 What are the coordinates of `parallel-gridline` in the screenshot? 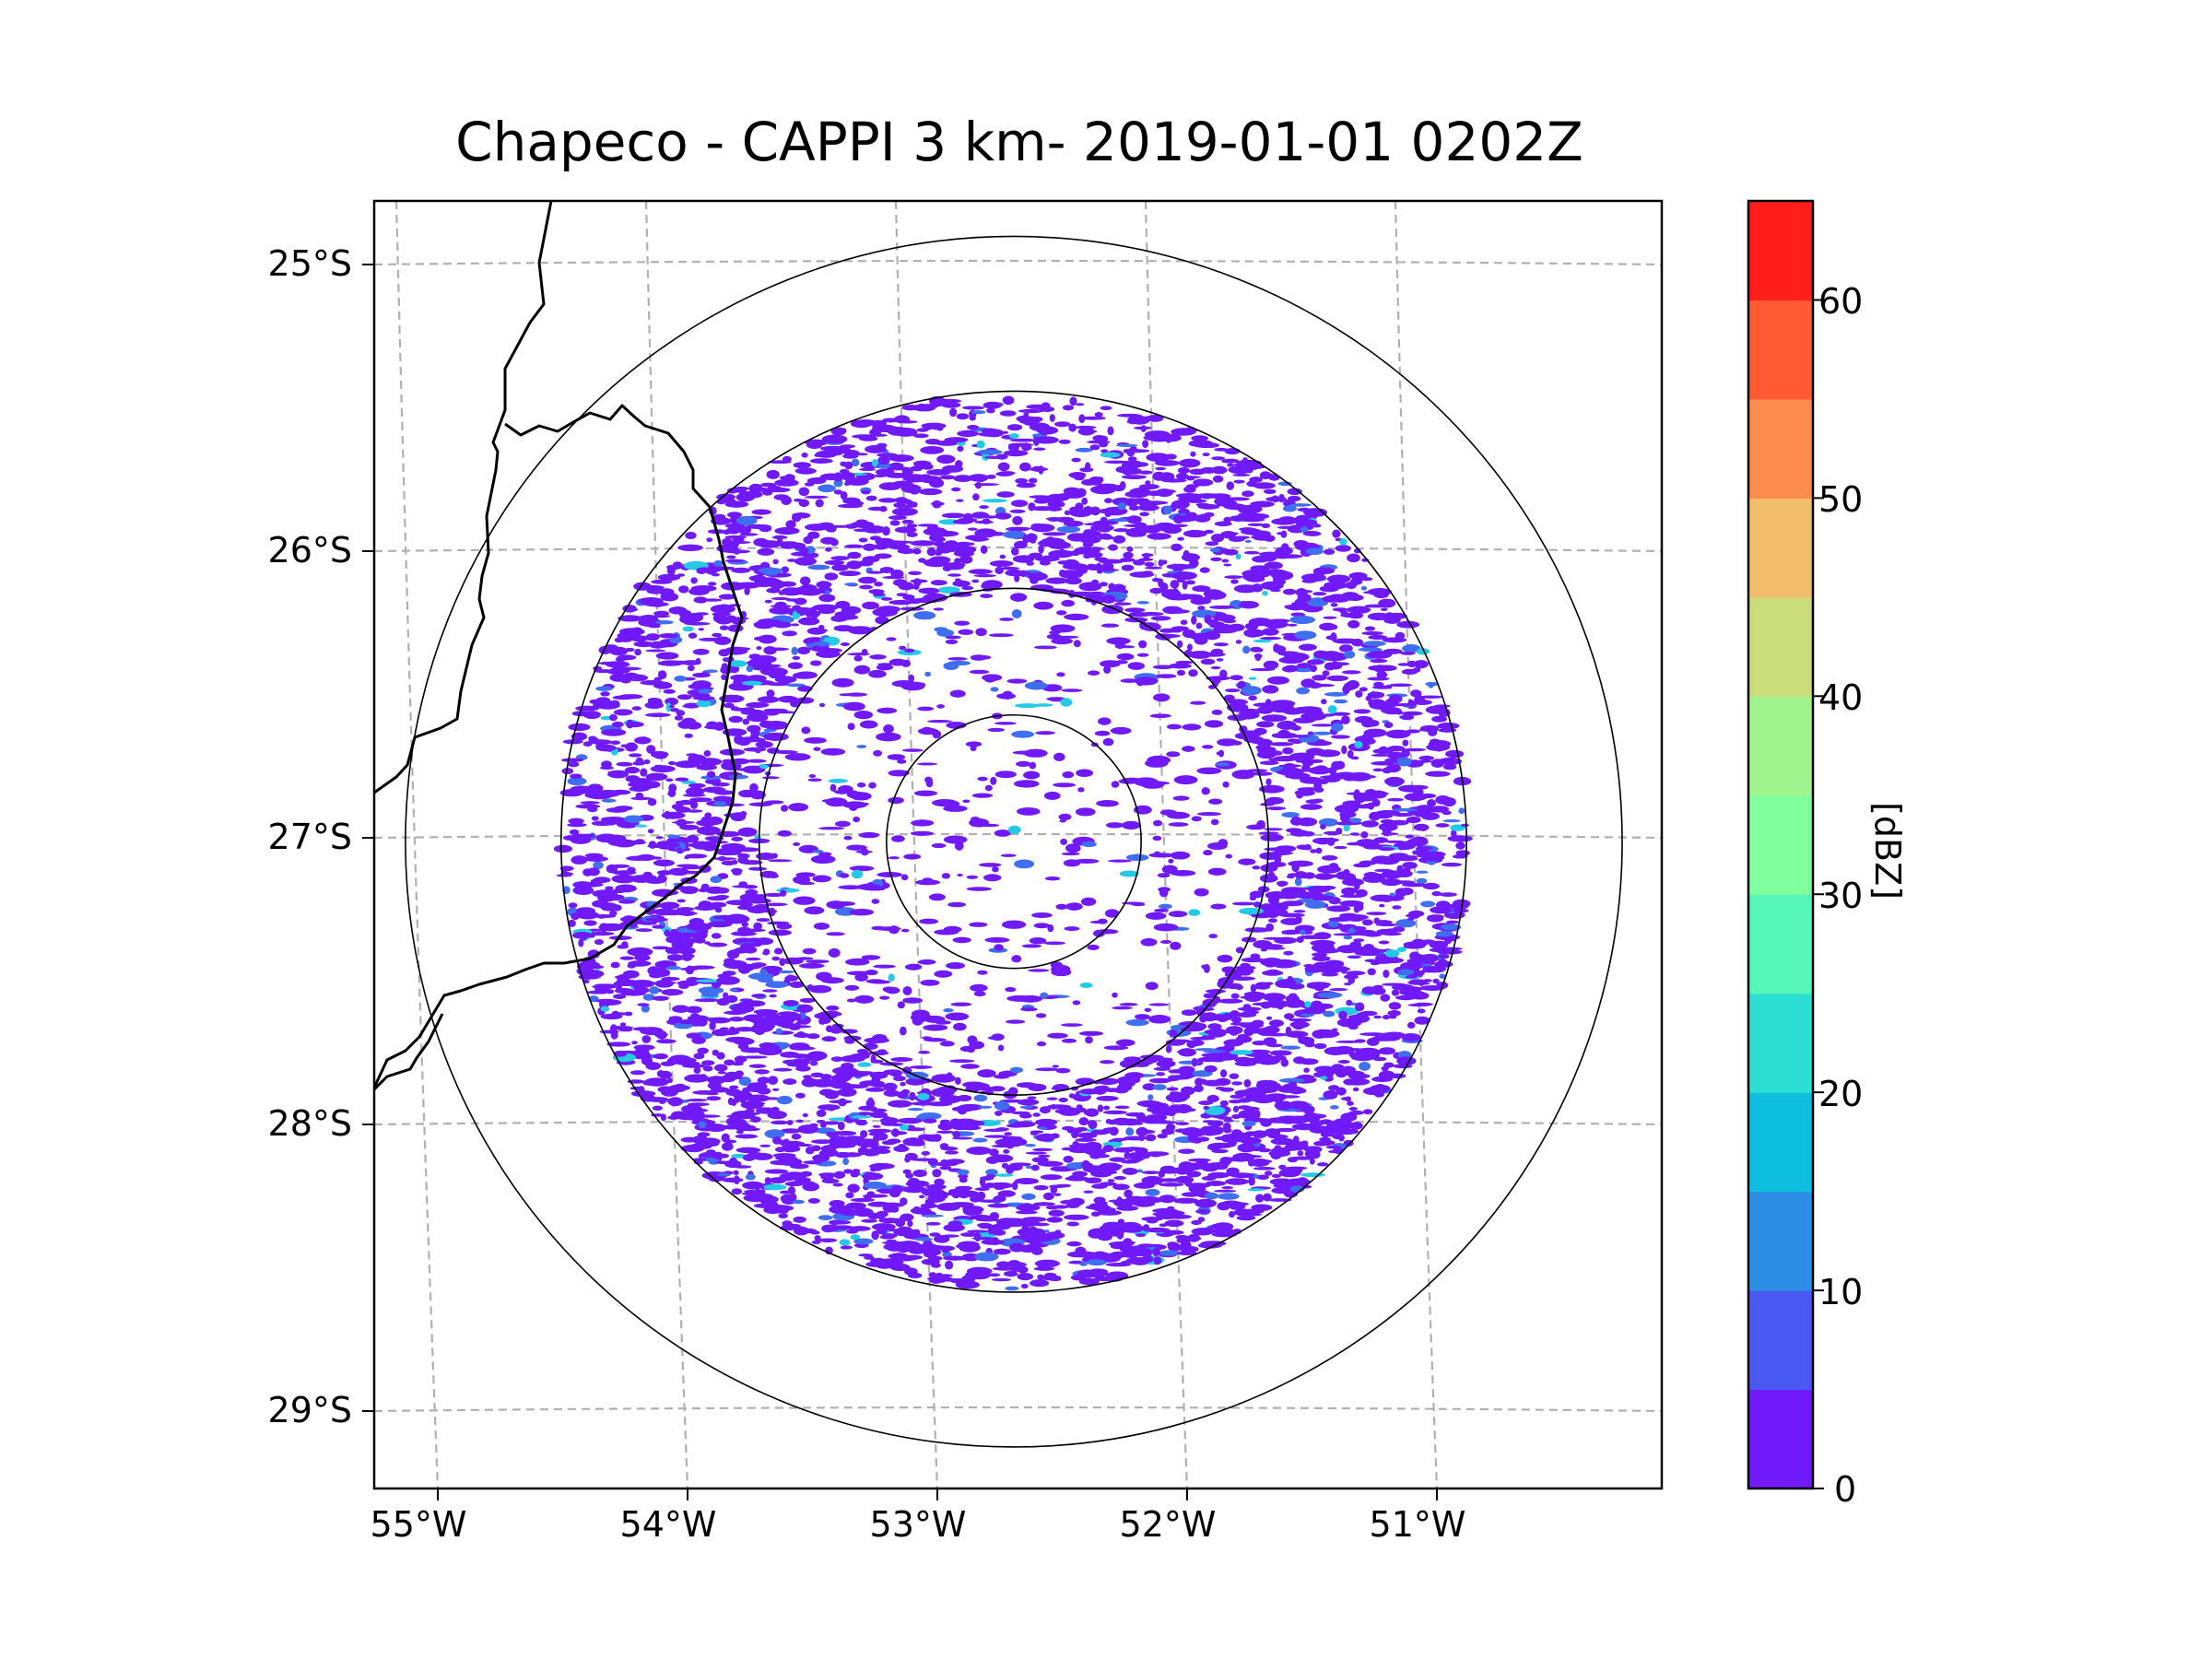 It's located at (1018, 262).